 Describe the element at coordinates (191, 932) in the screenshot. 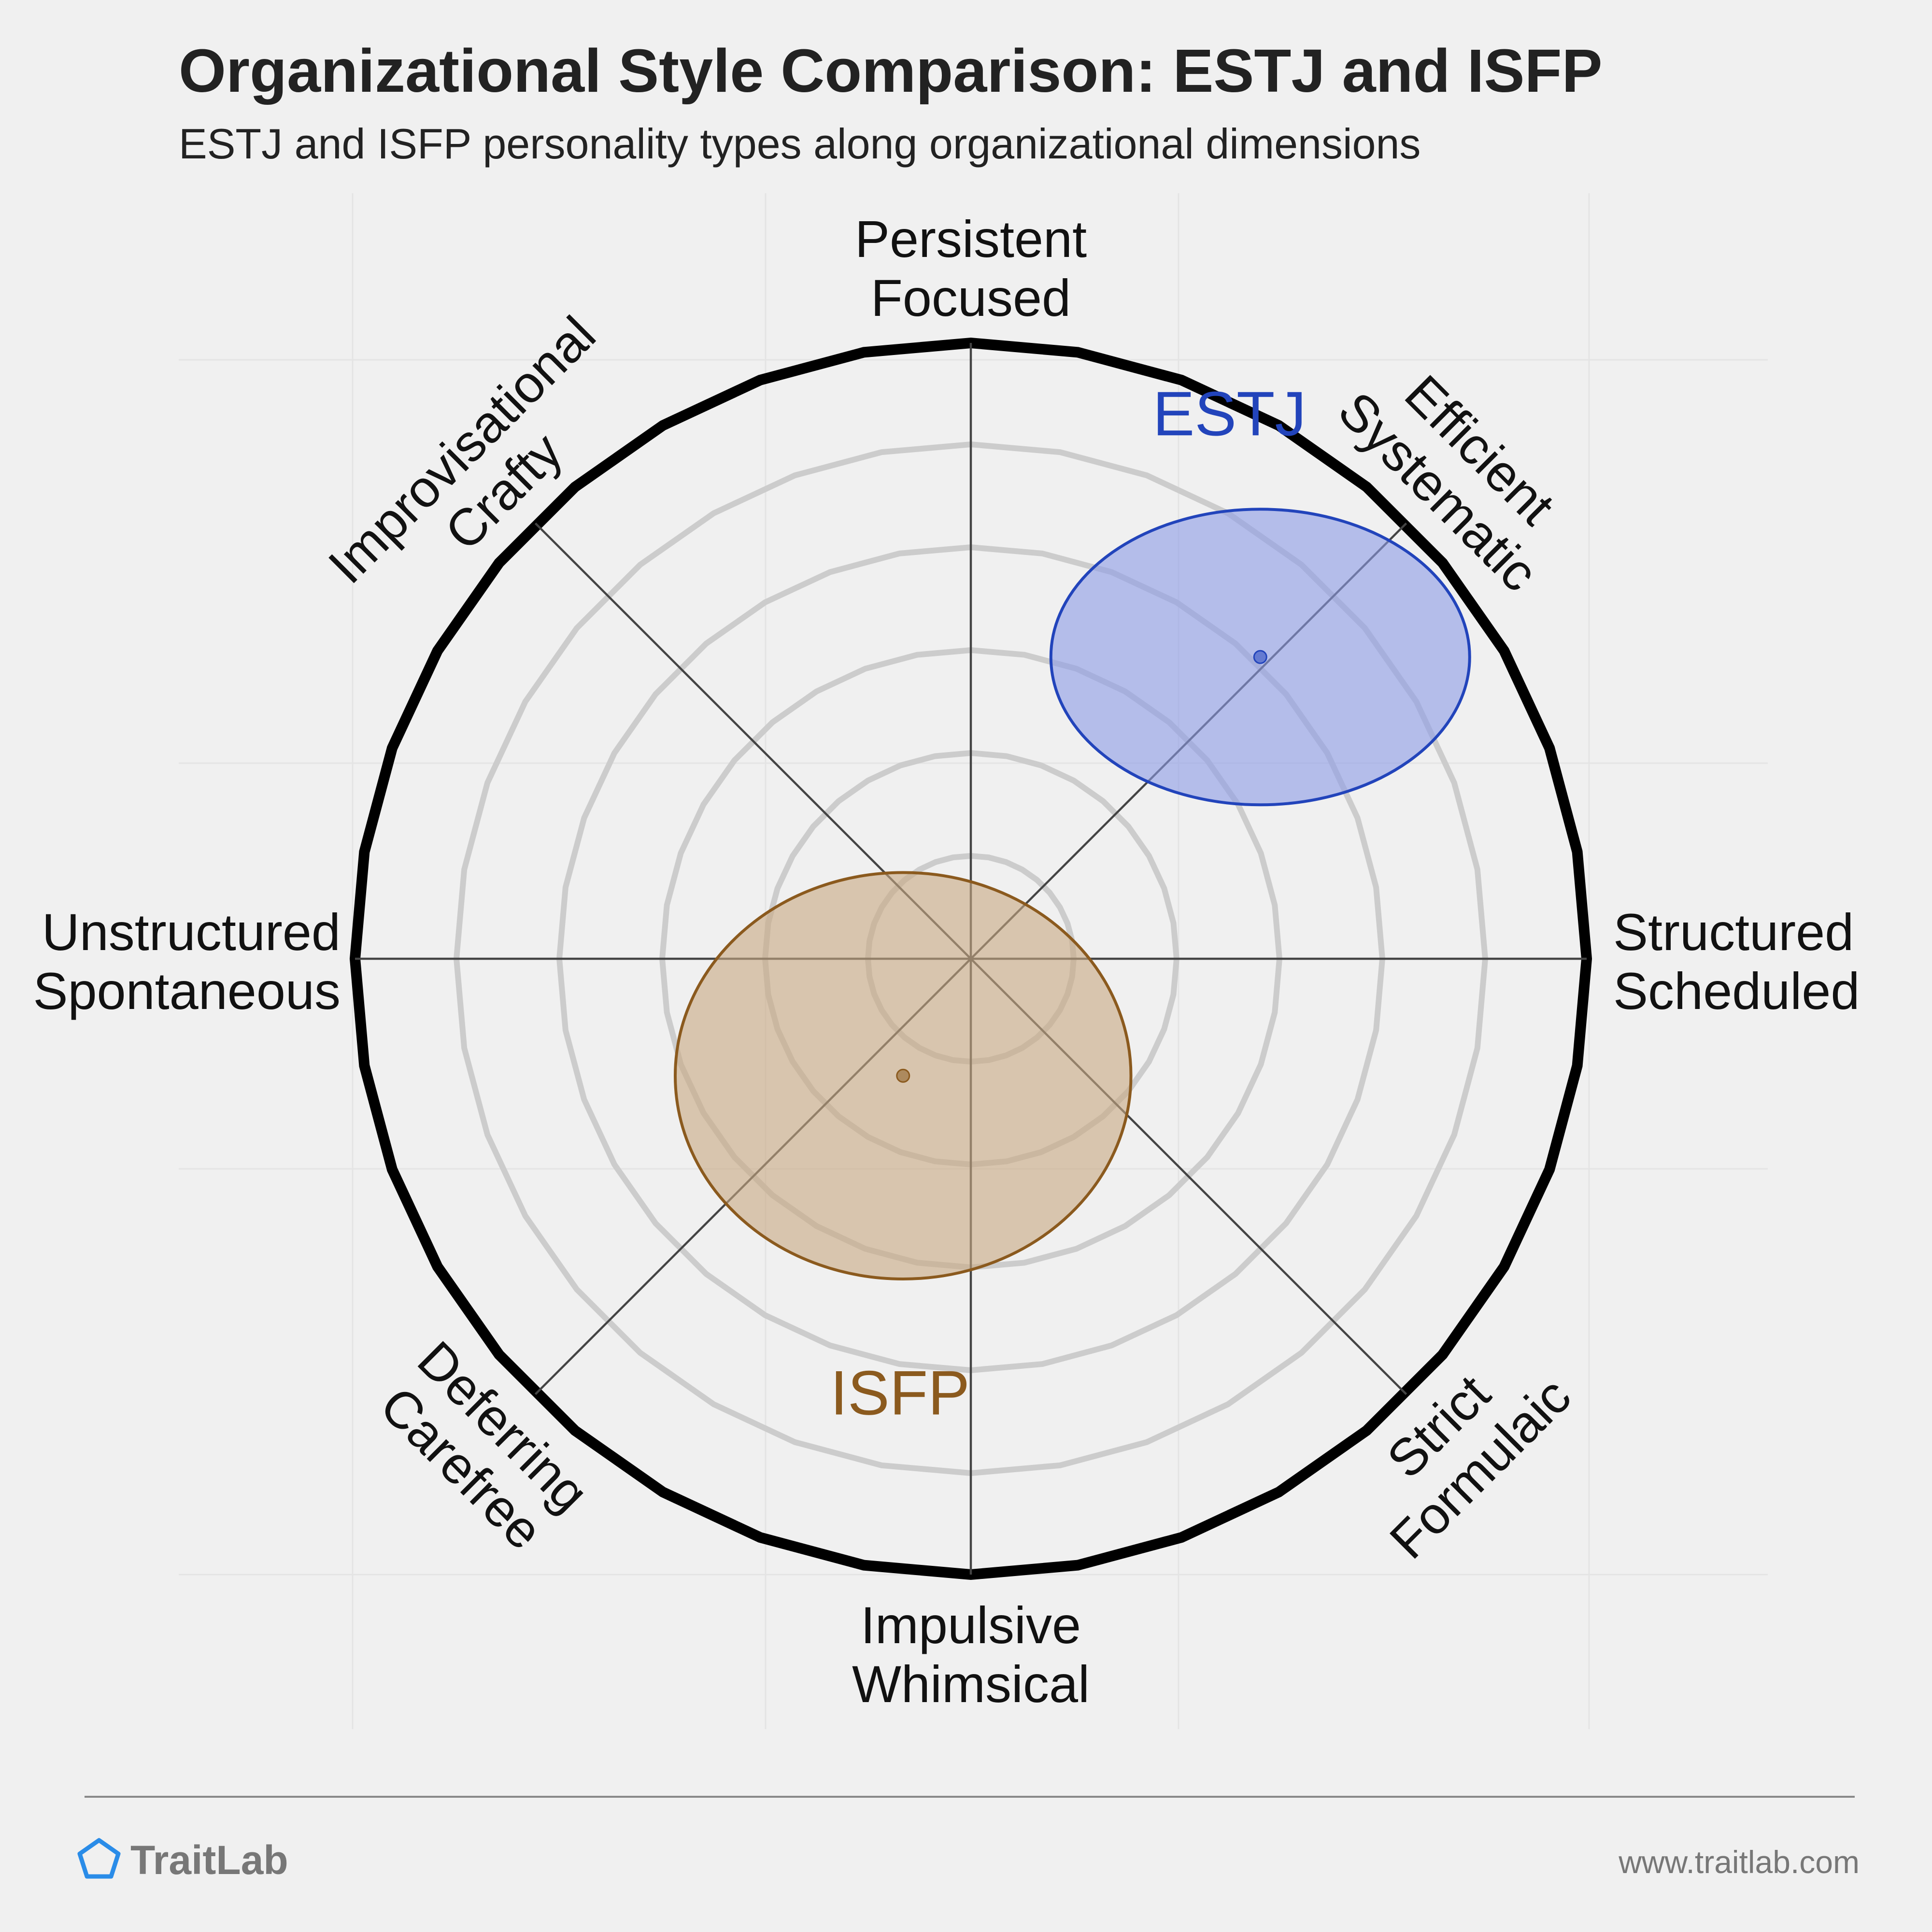

I see `axis-label-text: Unstructured` at that location.